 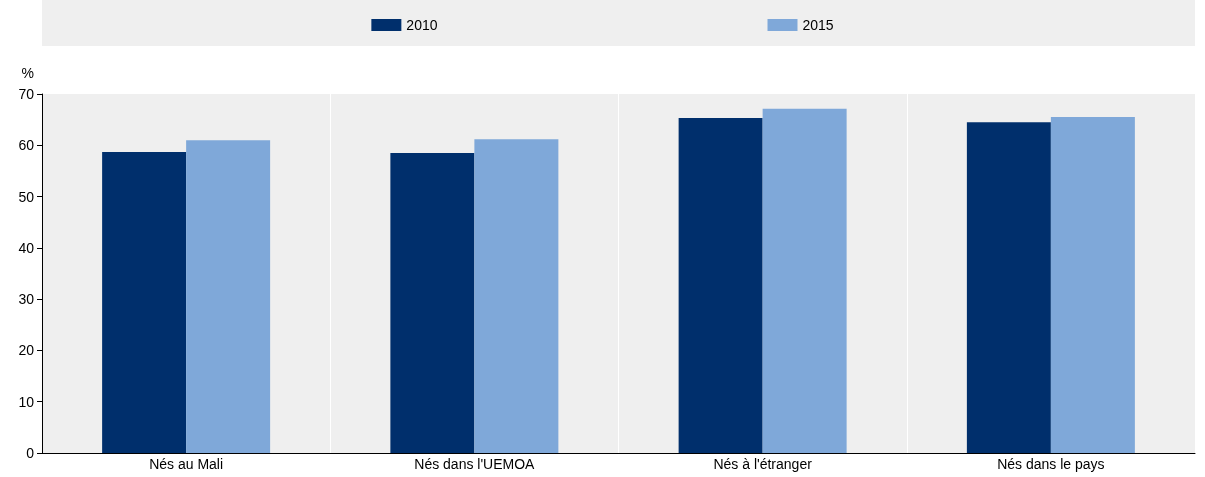 What do you see at coordinates (26, 350) in the screenshot?
I see `y-tick-label: 20` at bounding box center [26, 350].